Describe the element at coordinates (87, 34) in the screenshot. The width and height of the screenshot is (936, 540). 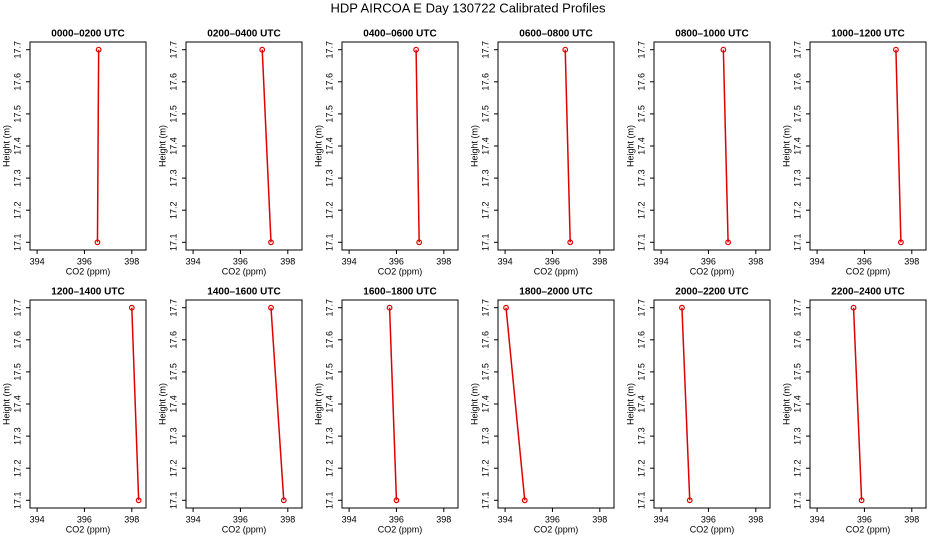
I see `panel-title: 0000–0200 UTC` at that location.